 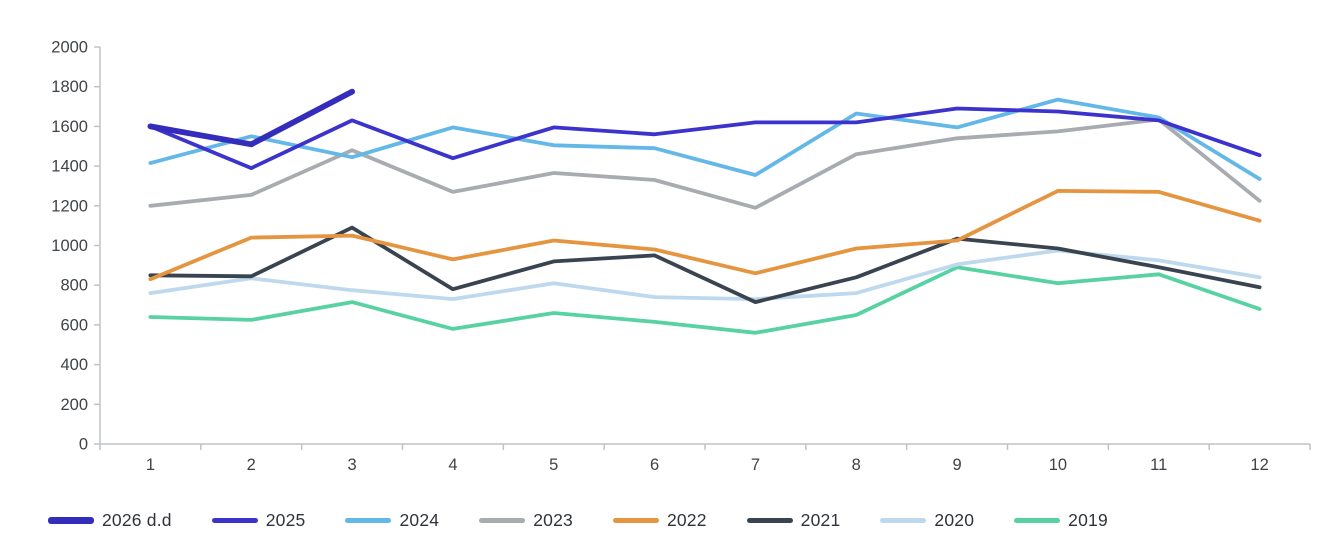 I want to click on x-axis-tick-label: 5, so click(x=553, y=465).